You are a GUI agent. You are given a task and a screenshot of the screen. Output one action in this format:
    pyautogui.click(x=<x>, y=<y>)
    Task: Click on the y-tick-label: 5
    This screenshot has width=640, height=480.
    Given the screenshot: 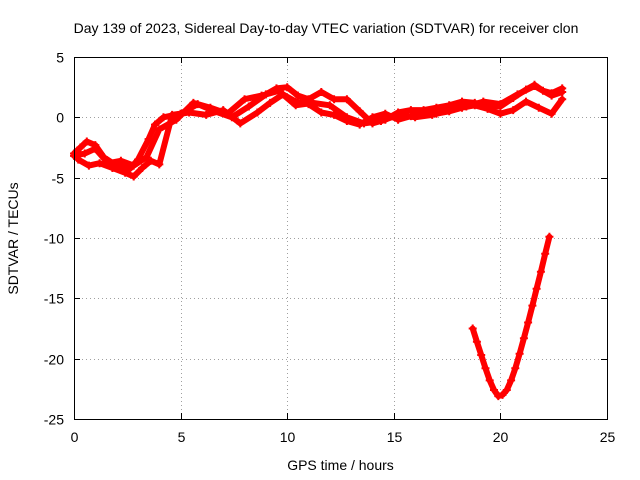 What is the action you would take?
    pyautogui.click(x=60, y=58)
    